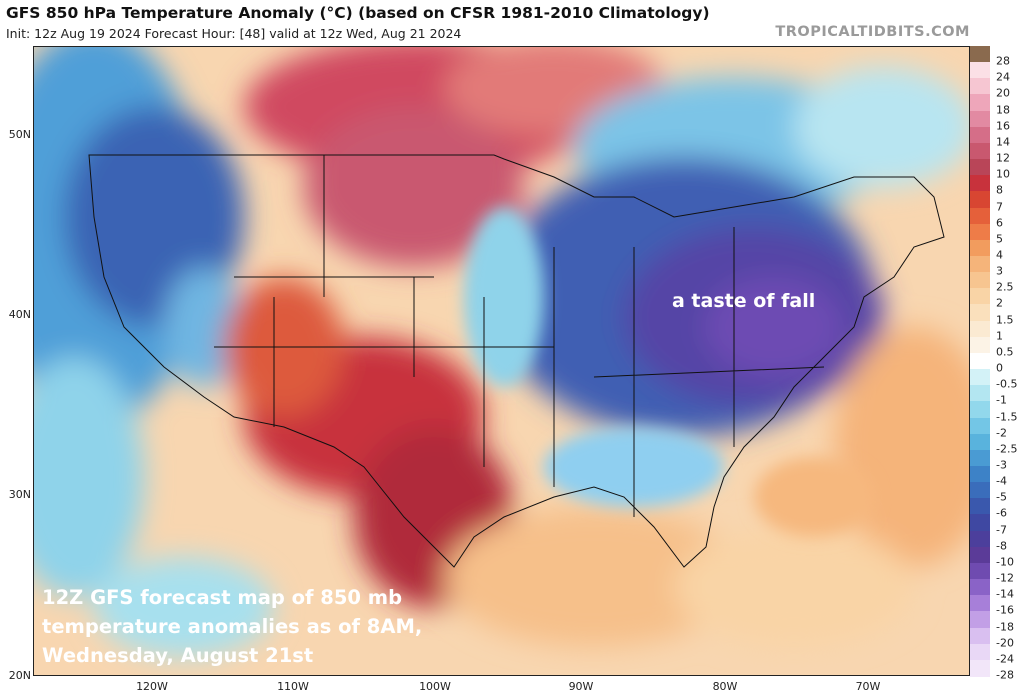 Image resolution: width=1024 pixels, height=696 pixels. What do you see at coordinates (435, 686) in the screenshot?
I see `lon-label-100w: 100W` at bounding box center [435, 686].